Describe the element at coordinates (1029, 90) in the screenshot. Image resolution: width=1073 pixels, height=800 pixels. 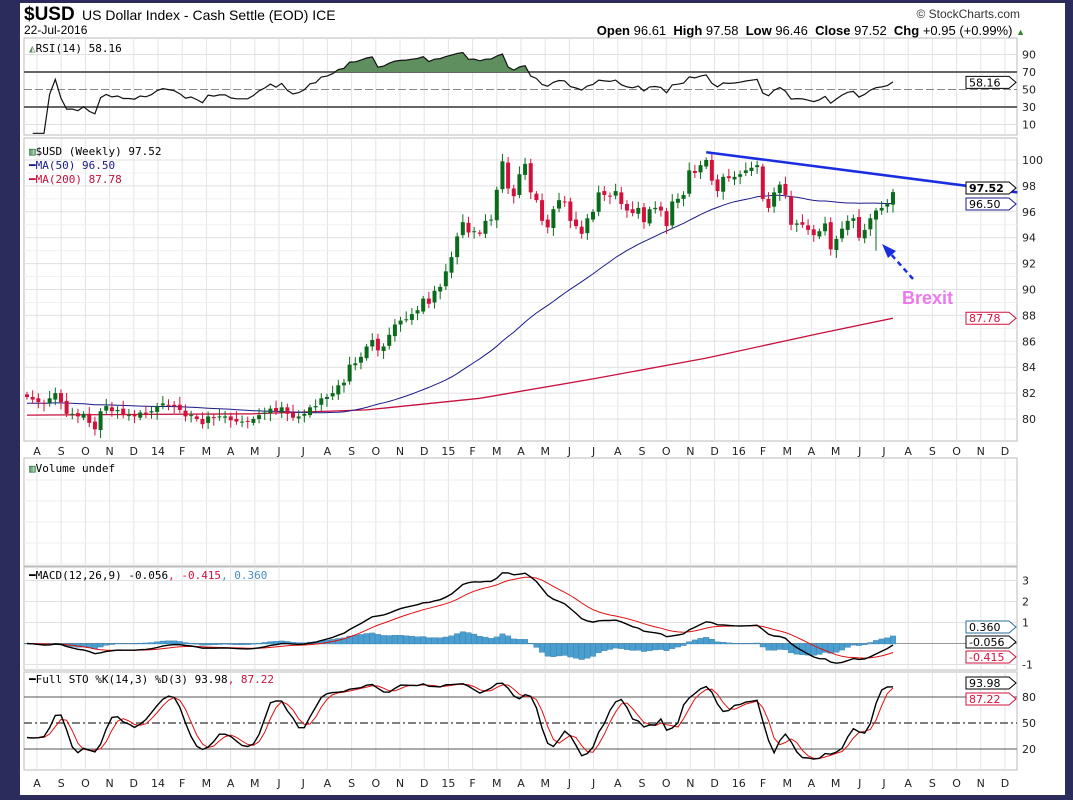
I see `axis-tick-label: 50` at that location.